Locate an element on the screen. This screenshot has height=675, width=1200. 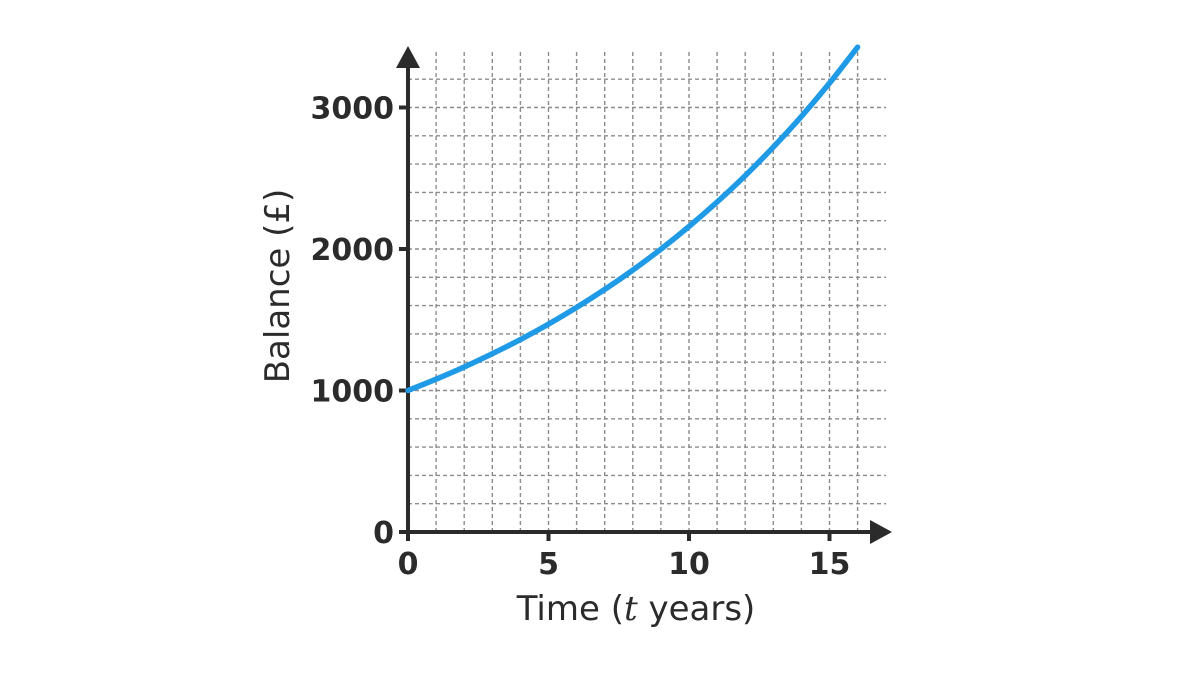
x-axis-title: Time (t years) is located at coordinates (636, 609).